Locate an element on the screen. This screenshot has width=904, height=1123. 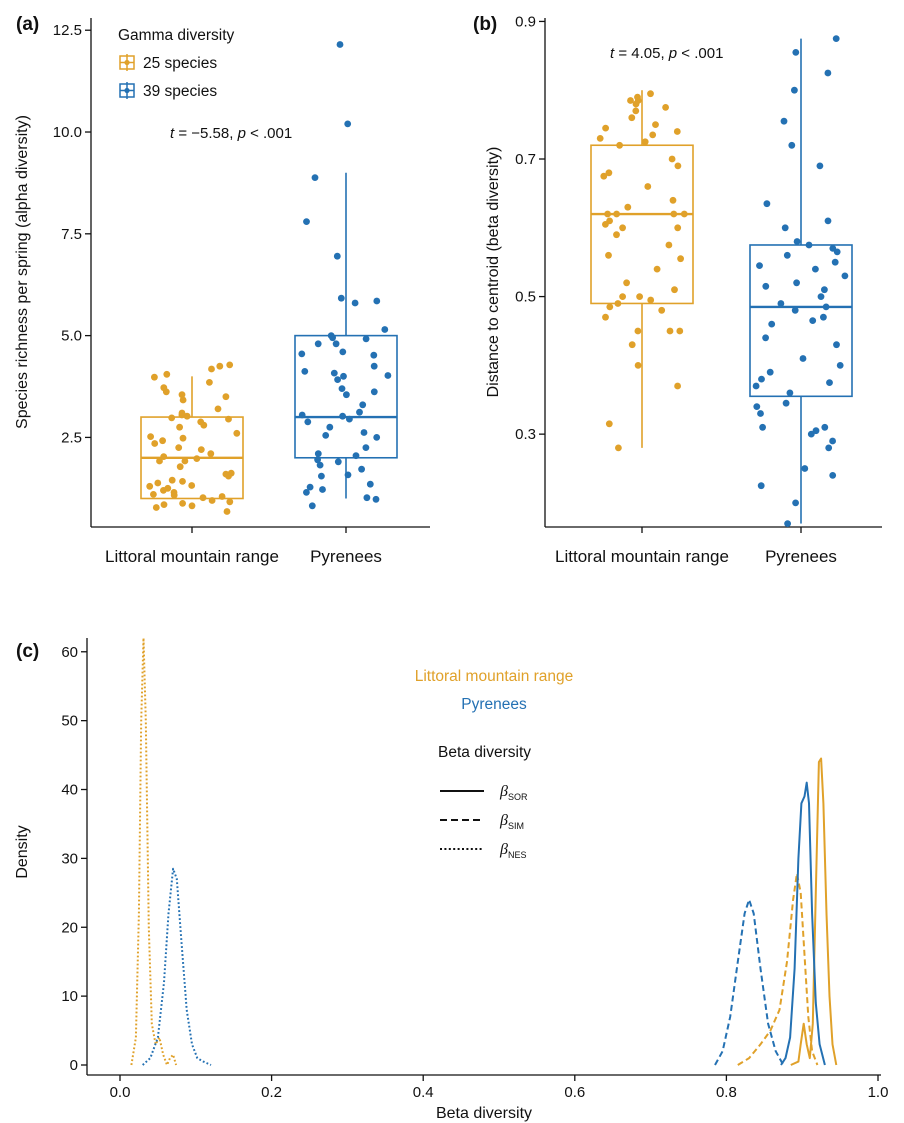
density-line-littoral-sor is located at coordinates (814, 911).